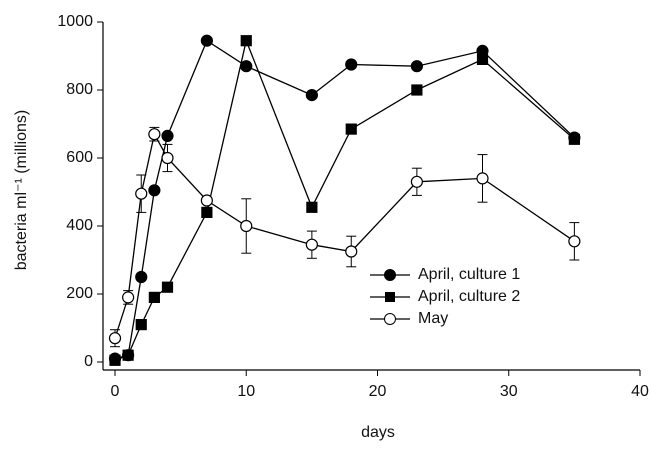  Describe the element at coordinates (433, 318) in the screenshot. I see `legend-label: May` at that location.